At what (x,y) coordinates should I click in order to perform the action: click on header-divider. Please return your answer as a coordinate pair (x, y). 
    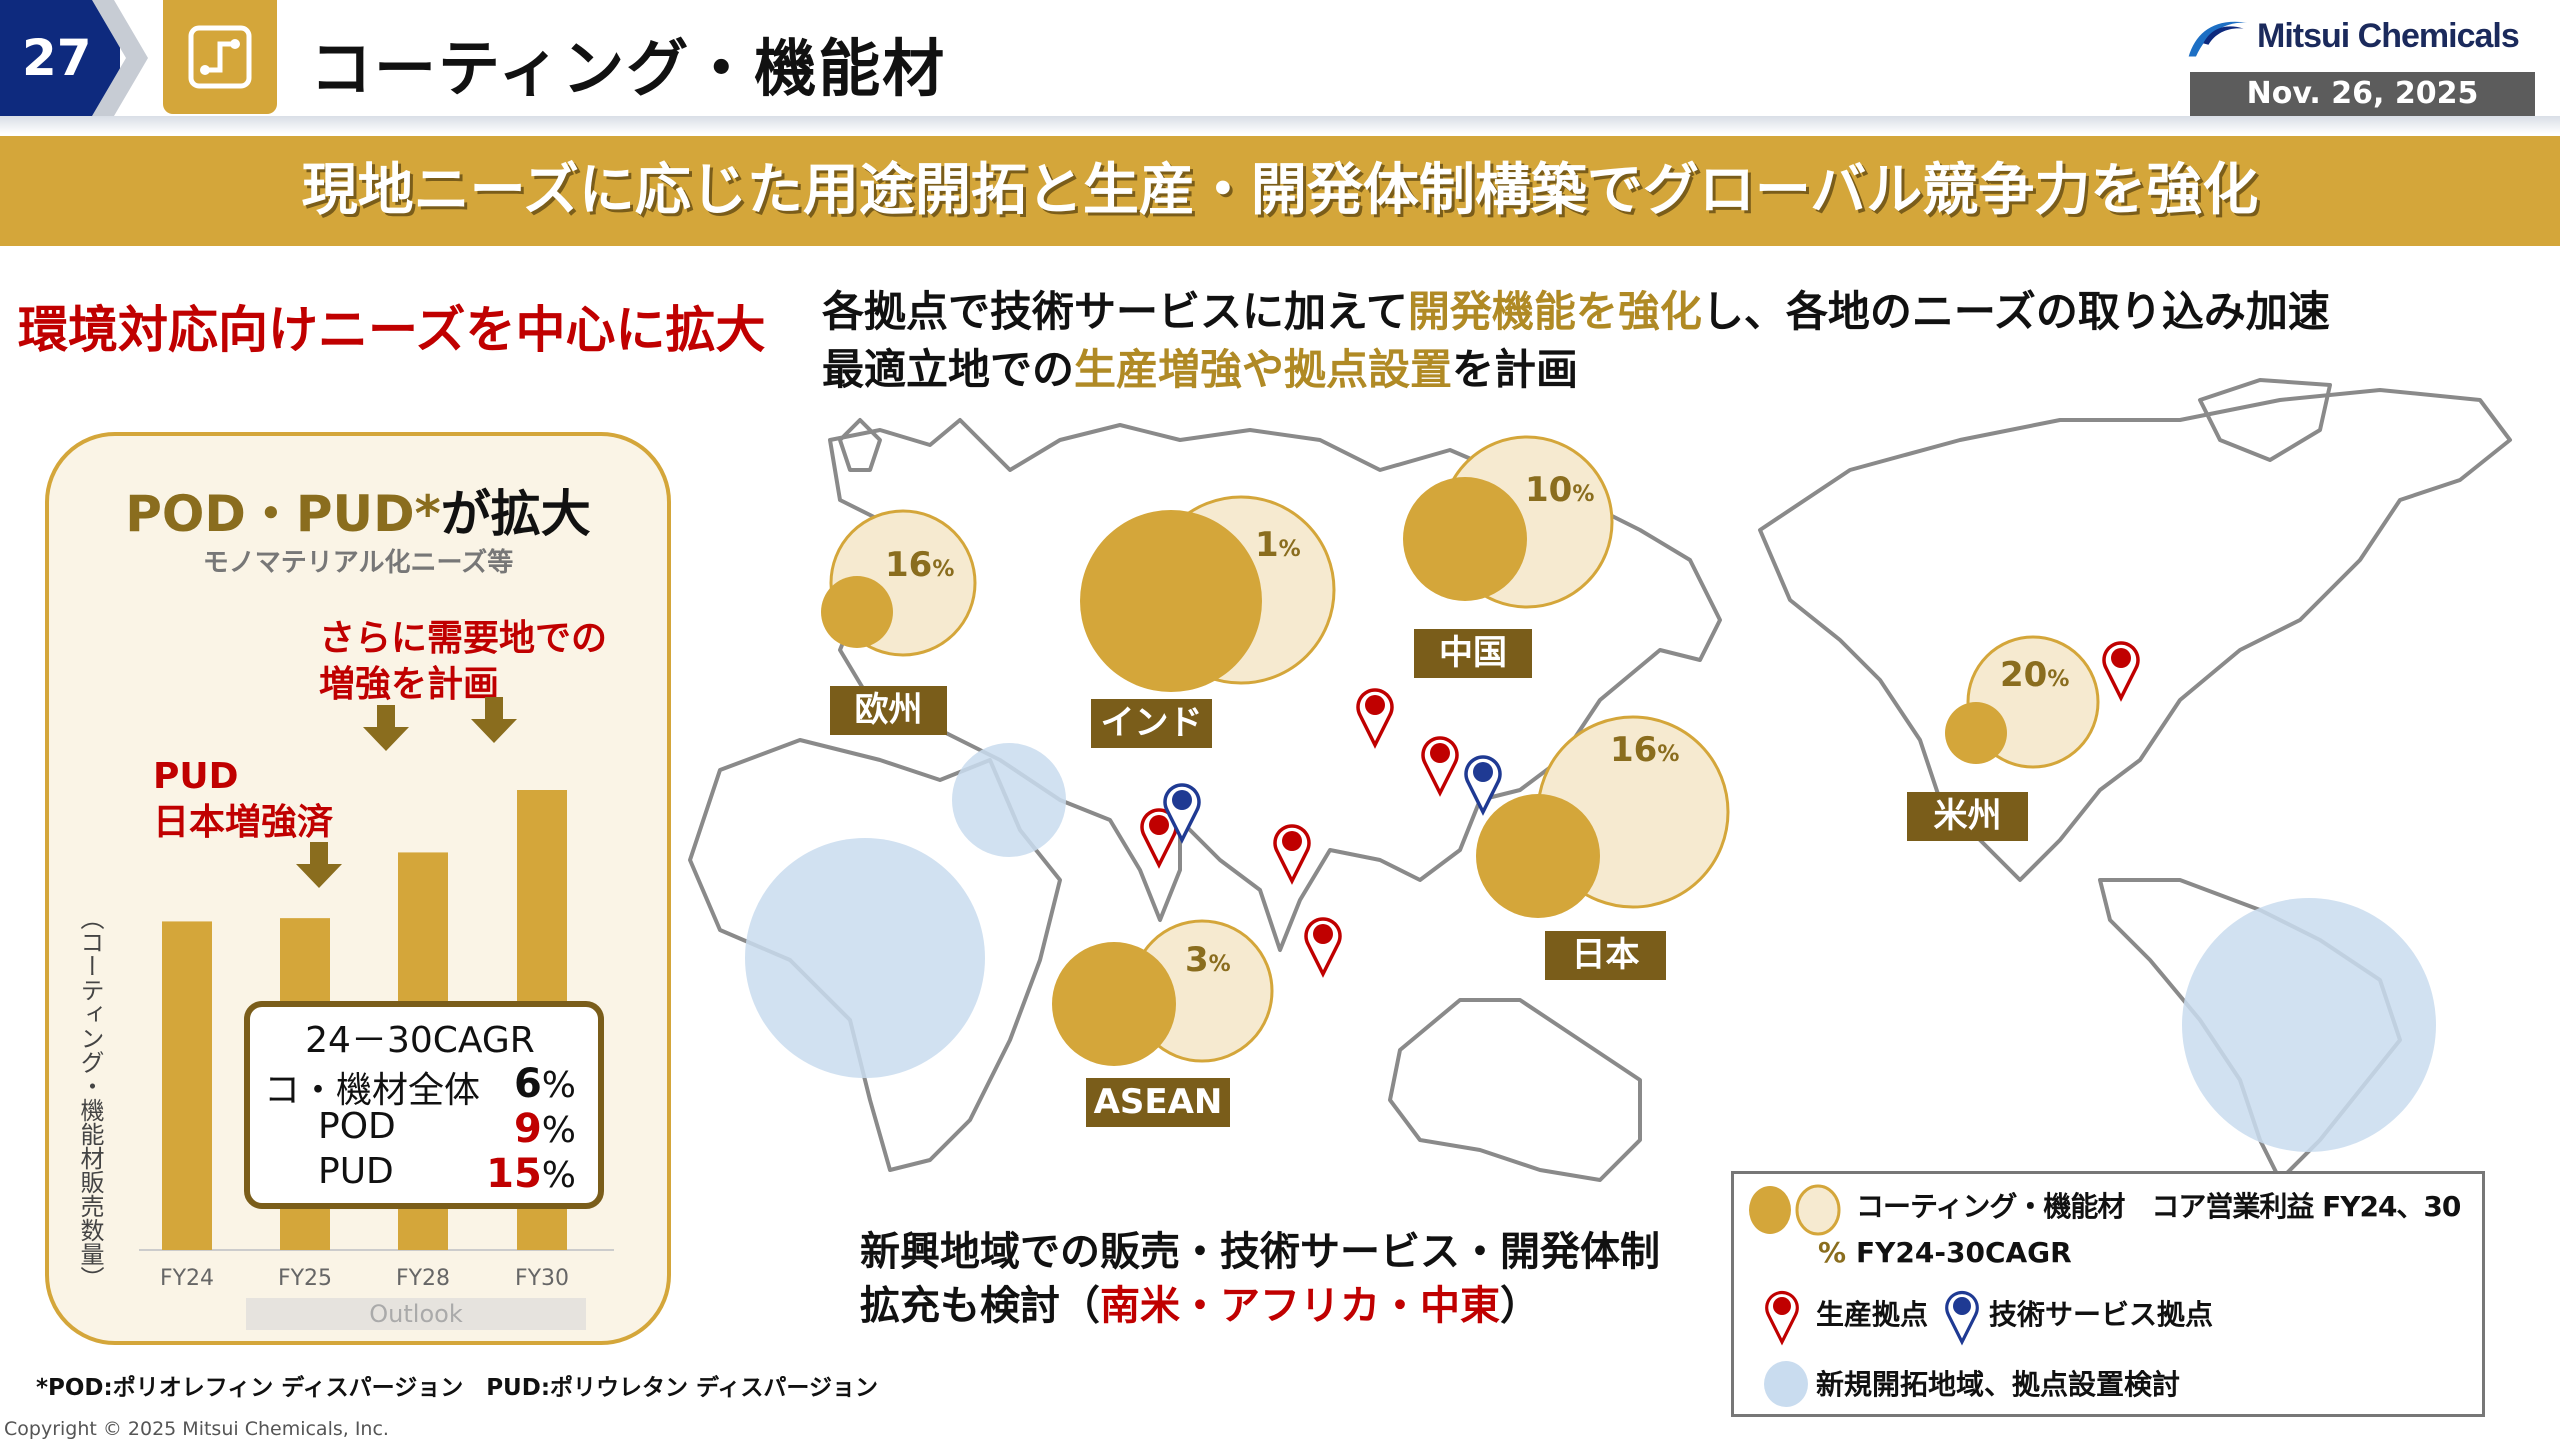
    Looking at the image, I should click on (1280, 125).